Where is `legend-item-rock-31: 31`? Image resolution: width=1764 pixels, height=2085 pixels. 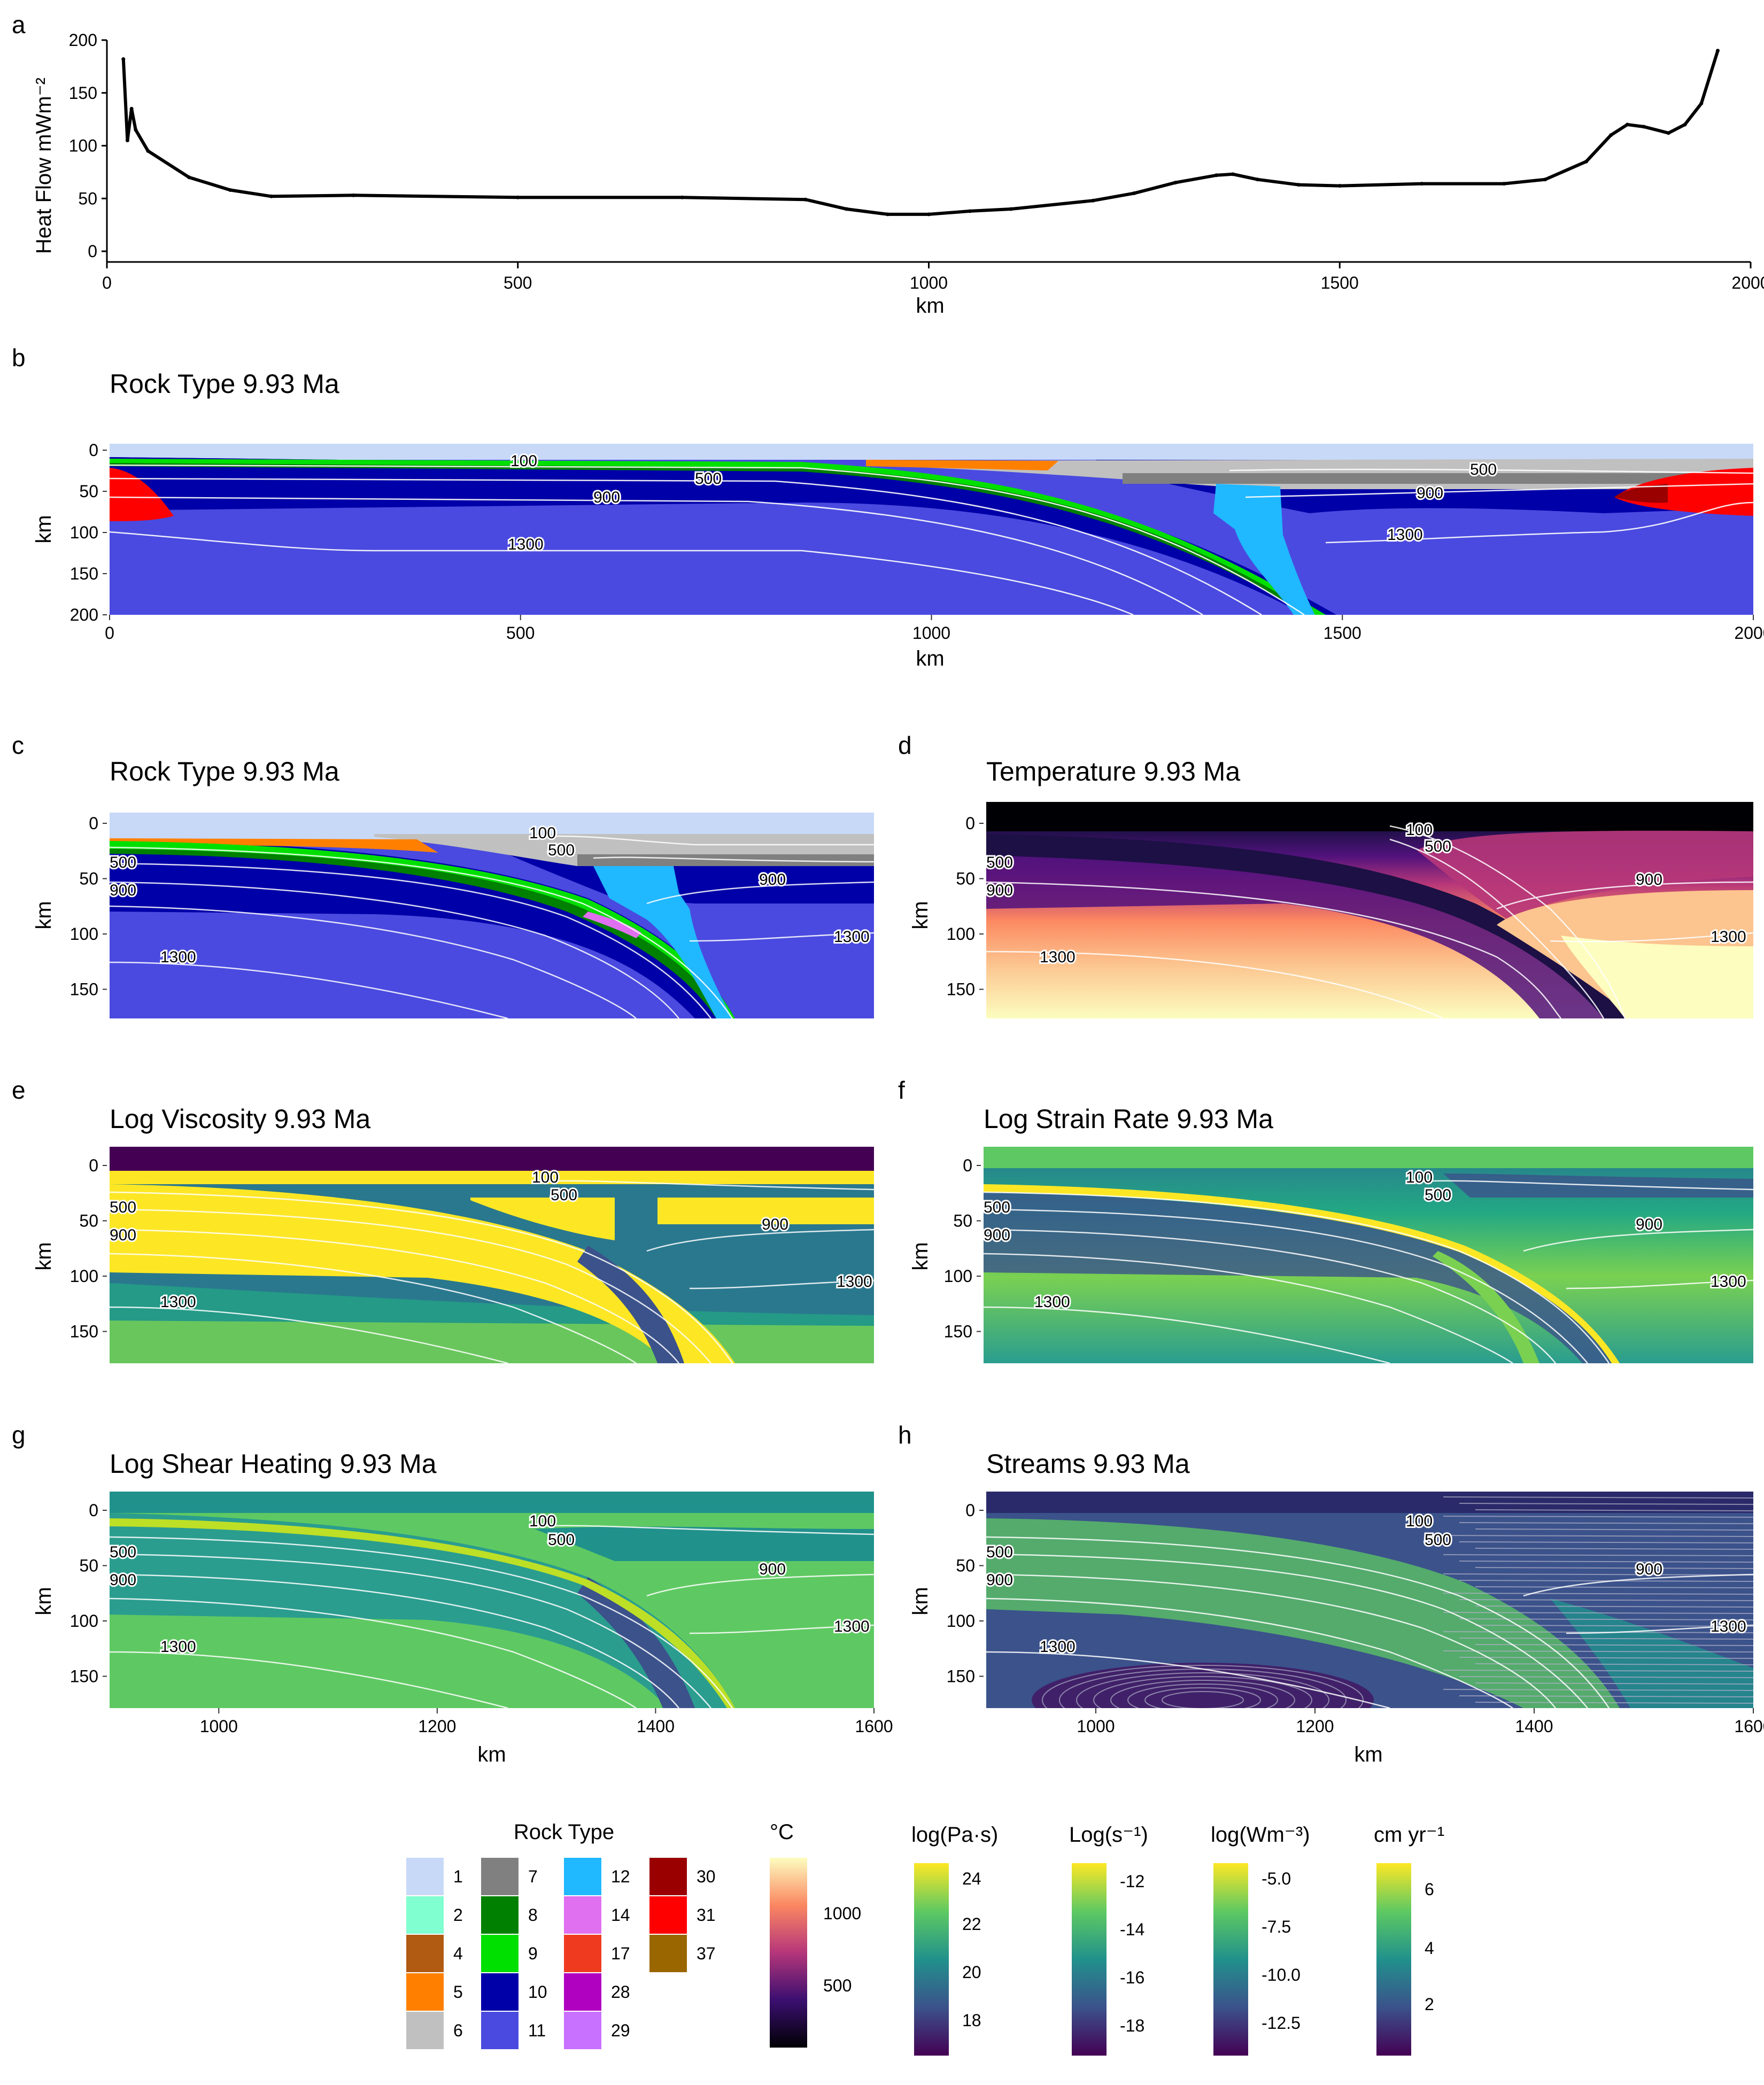
legend-item-rock-31: 31 is located at coordinates (683, 1915).